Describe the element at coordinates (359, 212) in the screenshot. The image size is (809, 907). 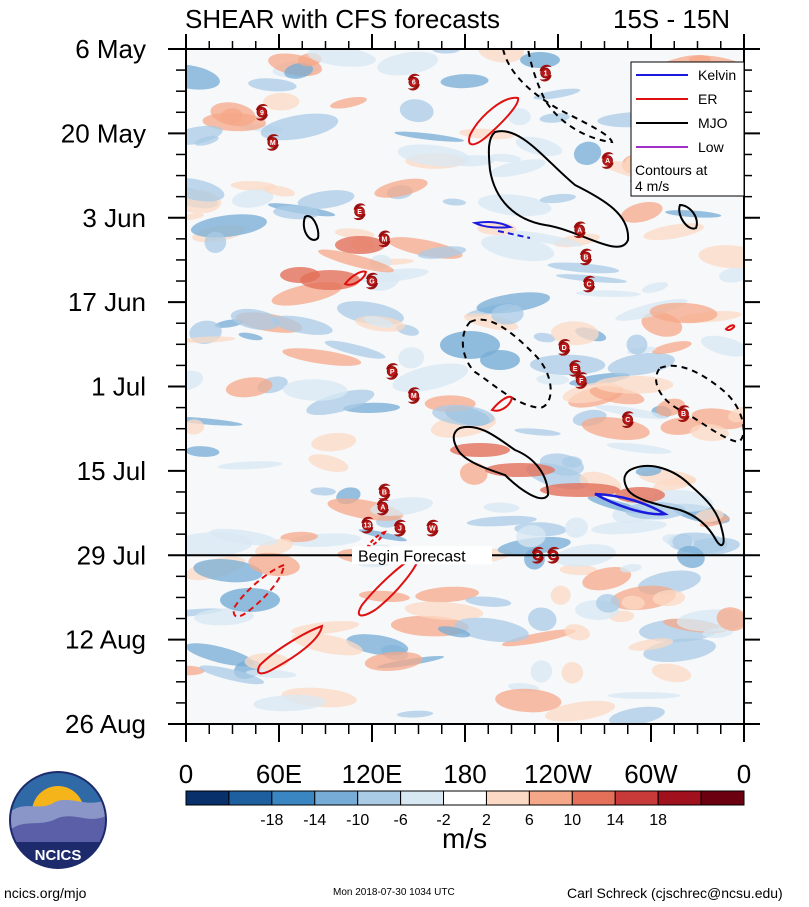
I see `storm-label: E` at that location.